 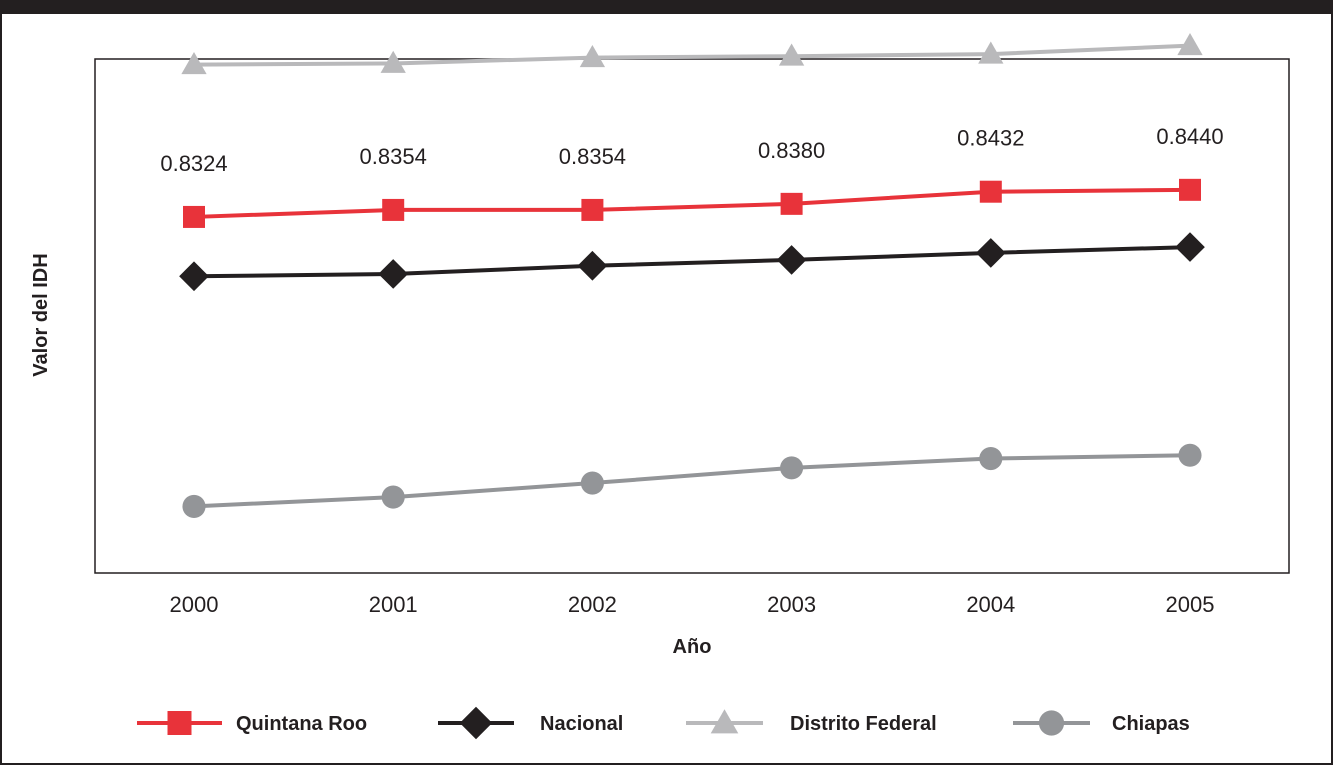 What do you see at coordinates (530, 723) in the screenshot?
I see `legend-item-nacional: Nacional` at bounding box center [530, 723].